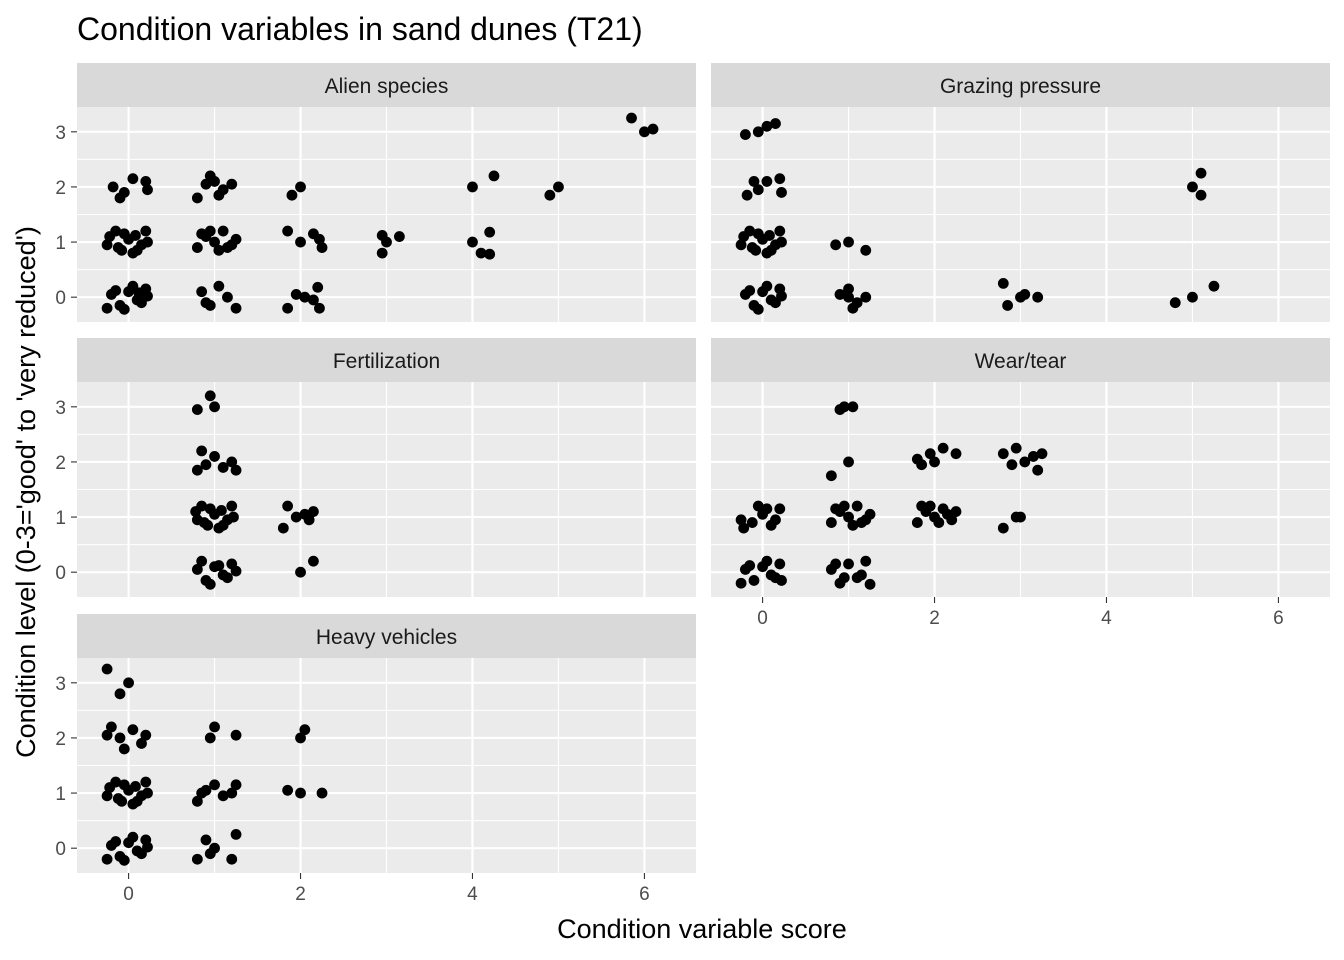  What do you see at coordinates (360, 29) in the screenshot?
I see `chart-title: Condition variables in sand dunes (T21)` at bounding box center [360, 29].